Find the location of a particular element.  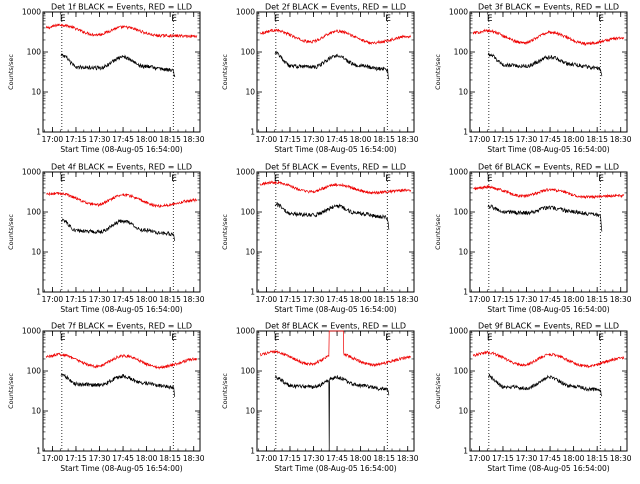

plot-title: Det 7f BLACK = Events, RED = LLD is located at coordinates (121, 326).